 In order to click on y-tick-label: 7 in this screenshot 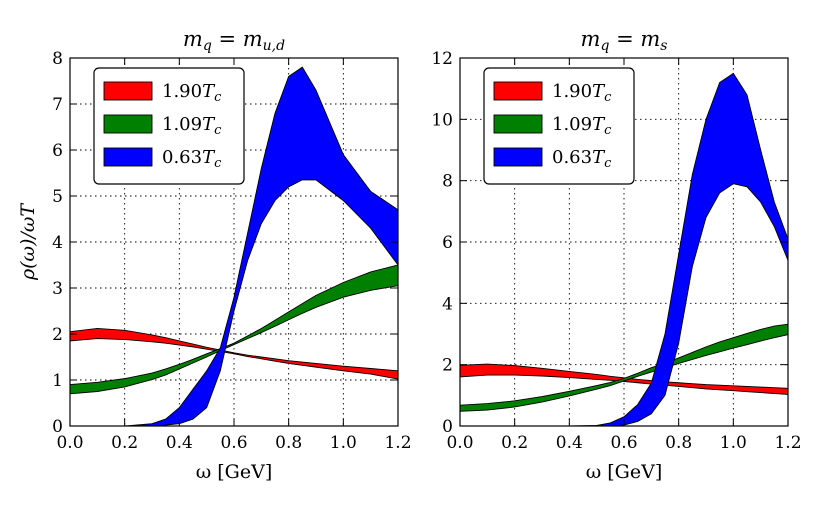, I will do `click(57, 105)`.